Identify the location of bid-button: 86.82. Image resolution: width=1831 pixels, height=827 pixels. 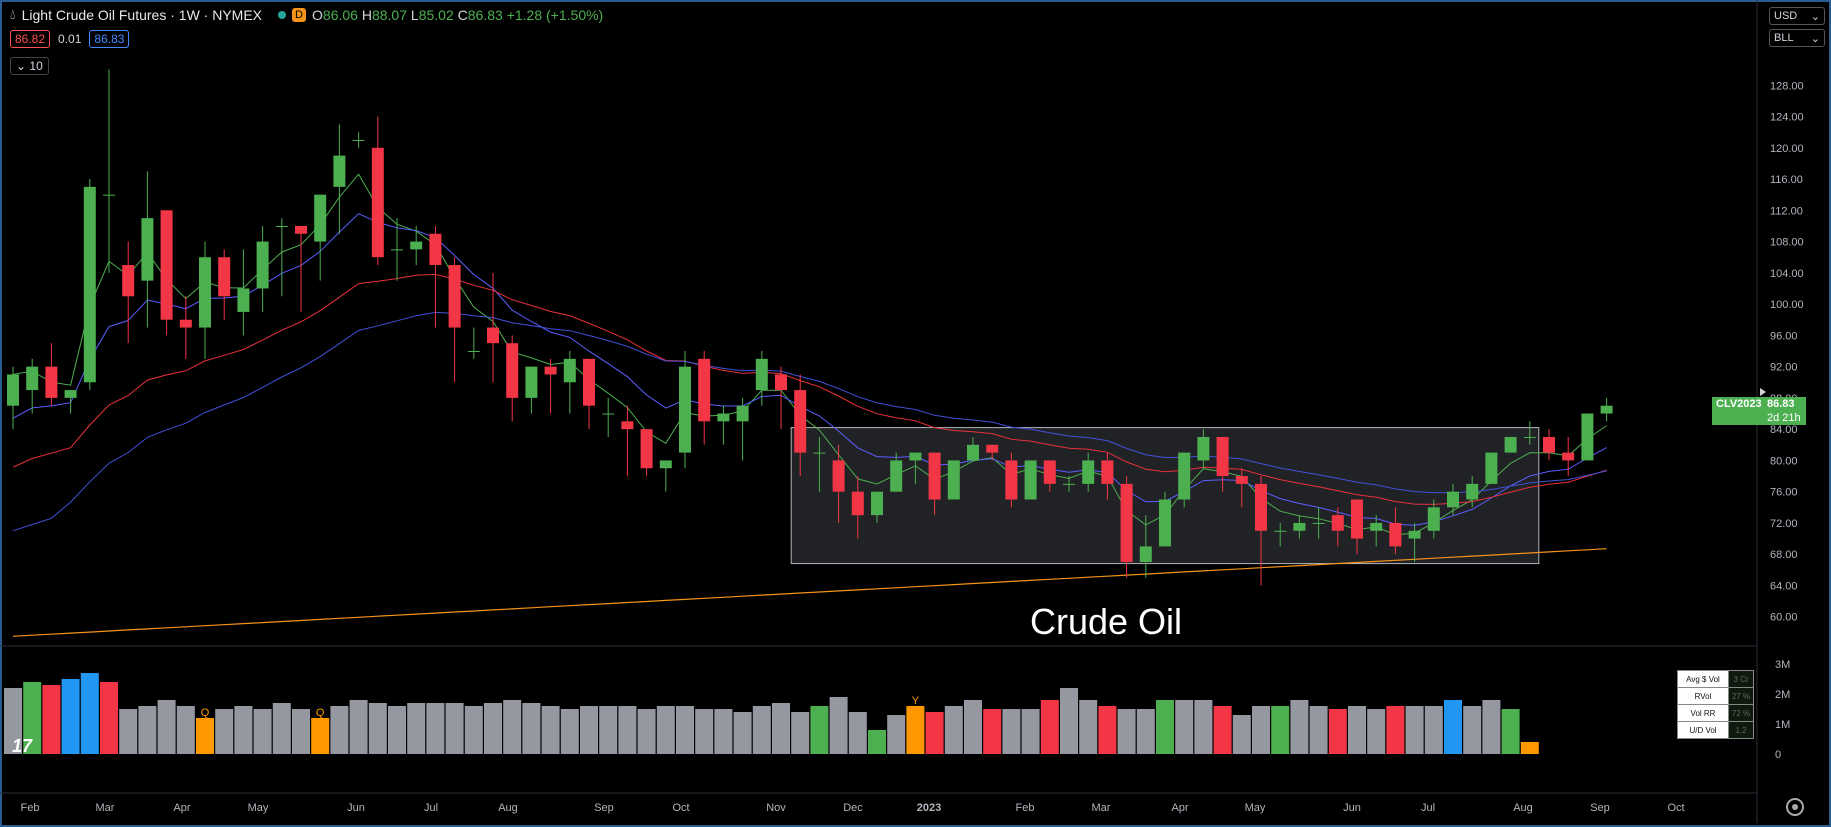
(30, 39).